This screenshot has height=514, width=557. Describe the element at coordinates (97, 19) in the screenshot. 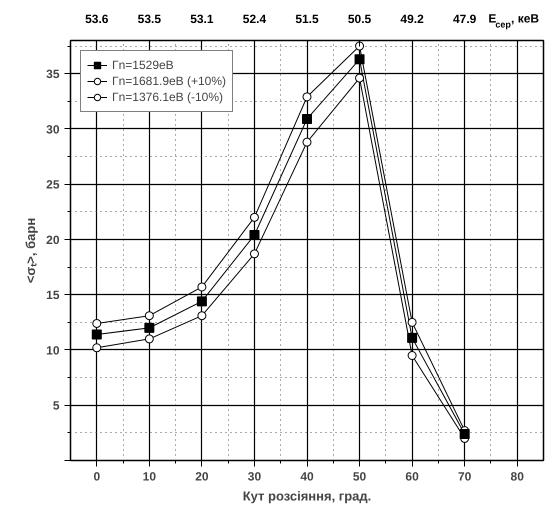

I see `text: 53.6` at that location.